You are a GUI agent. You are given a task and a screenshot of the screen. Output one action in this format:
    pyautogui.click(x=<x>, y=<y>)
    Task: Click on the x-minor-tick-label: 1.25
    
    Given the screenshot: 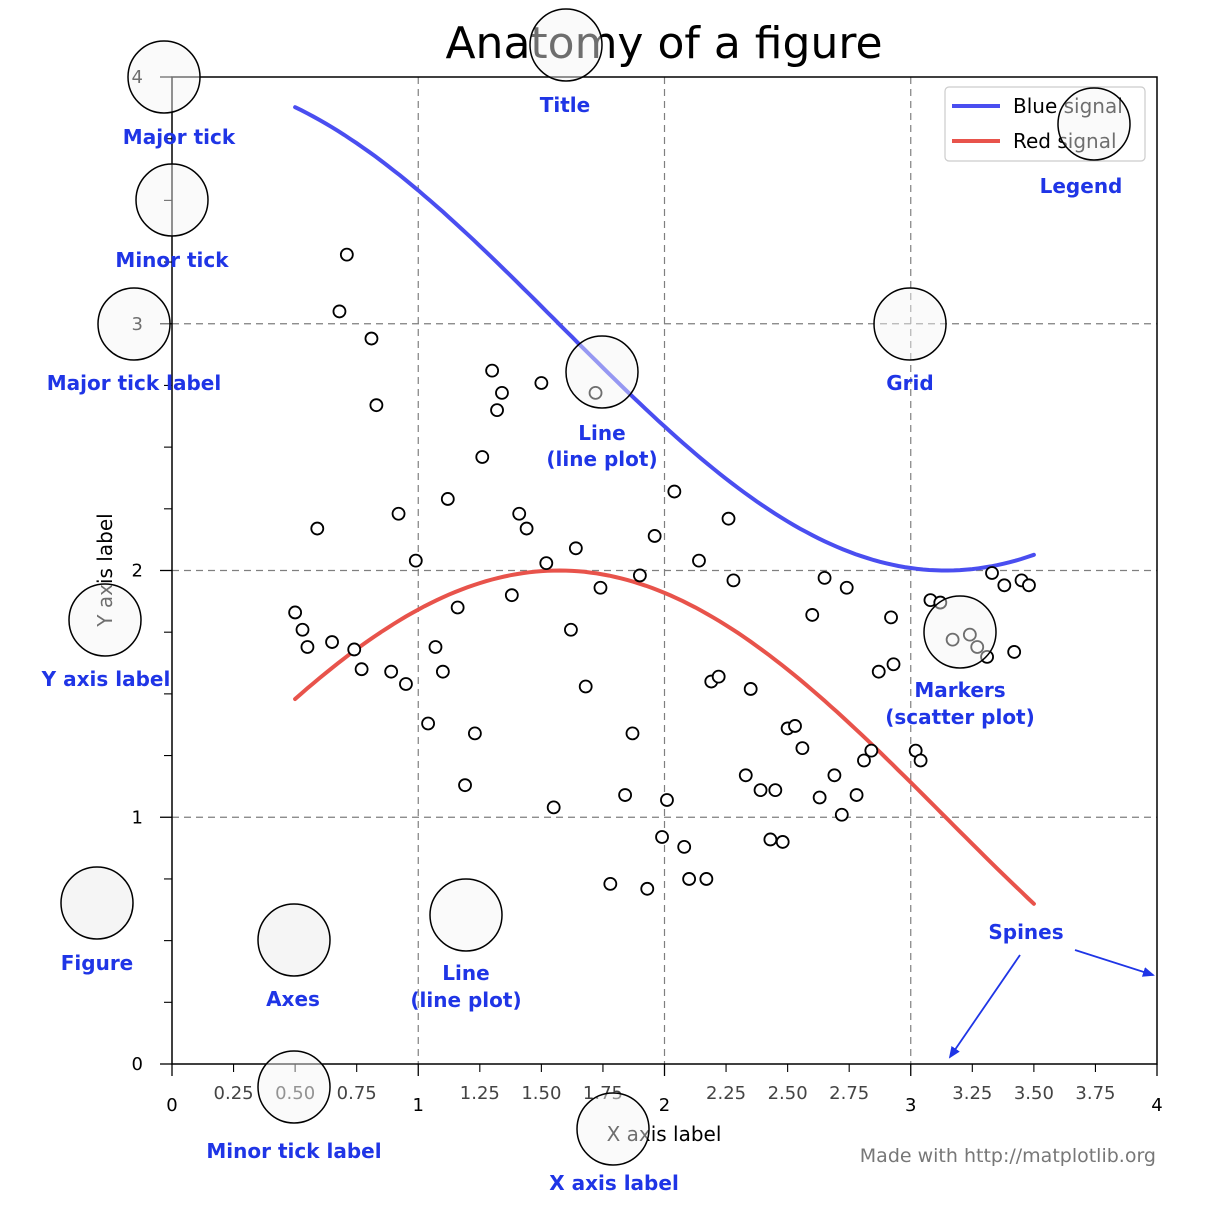 What is the action you would take?
    pyautogui.click(x=480, y=1093)
    